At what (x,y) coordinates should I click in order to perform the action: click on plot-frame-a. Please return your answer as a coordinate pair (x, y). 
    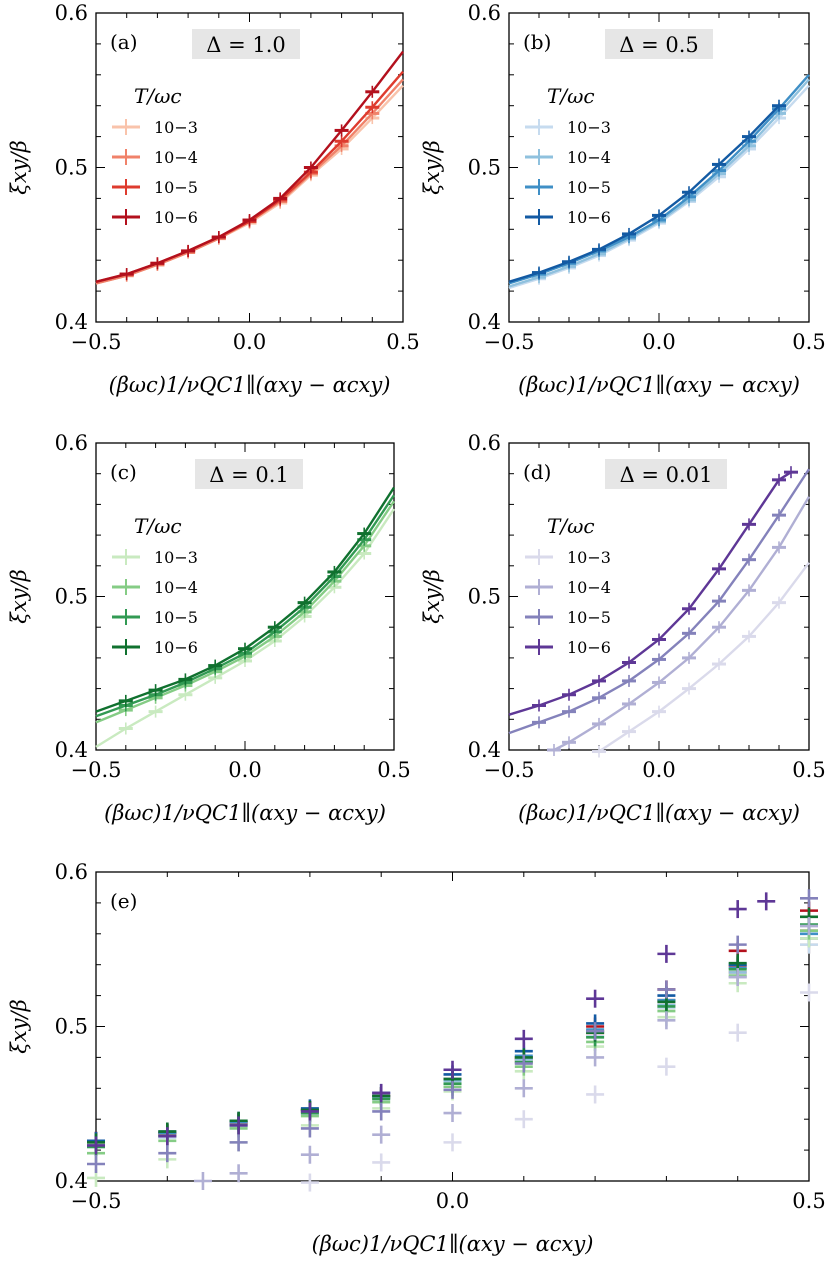
    Looking at the image, I should click on (249, 167).